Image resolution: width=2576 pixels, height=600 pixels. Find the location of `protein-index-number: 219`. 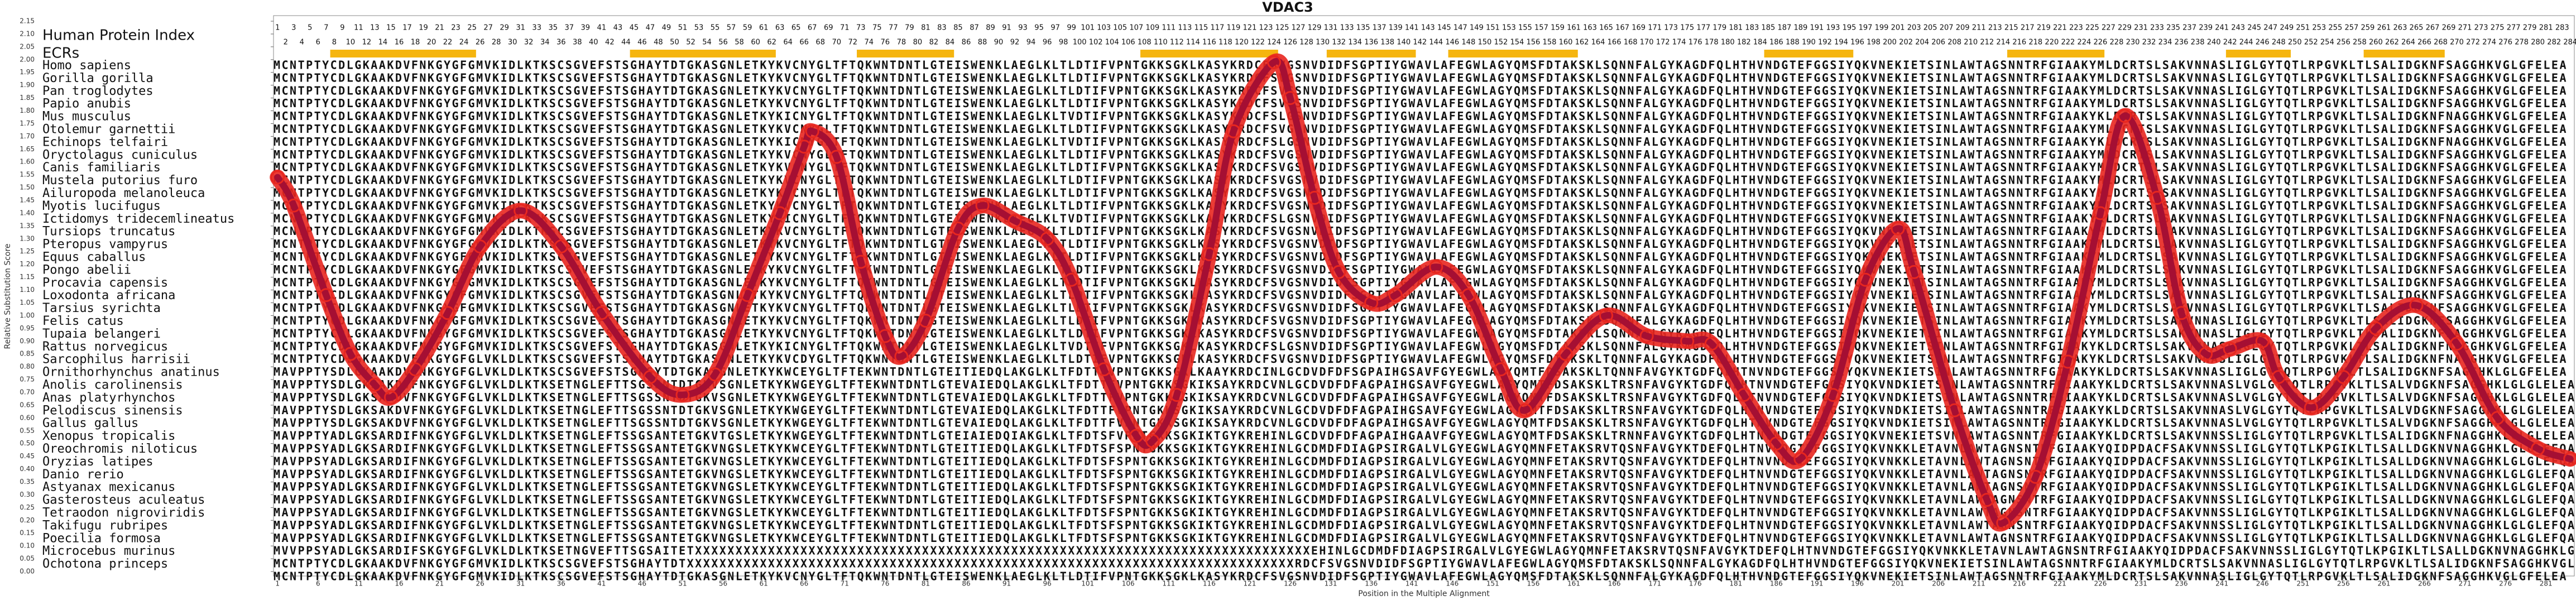

protein-index-number: 219 is located at coordinates (2044, 28).